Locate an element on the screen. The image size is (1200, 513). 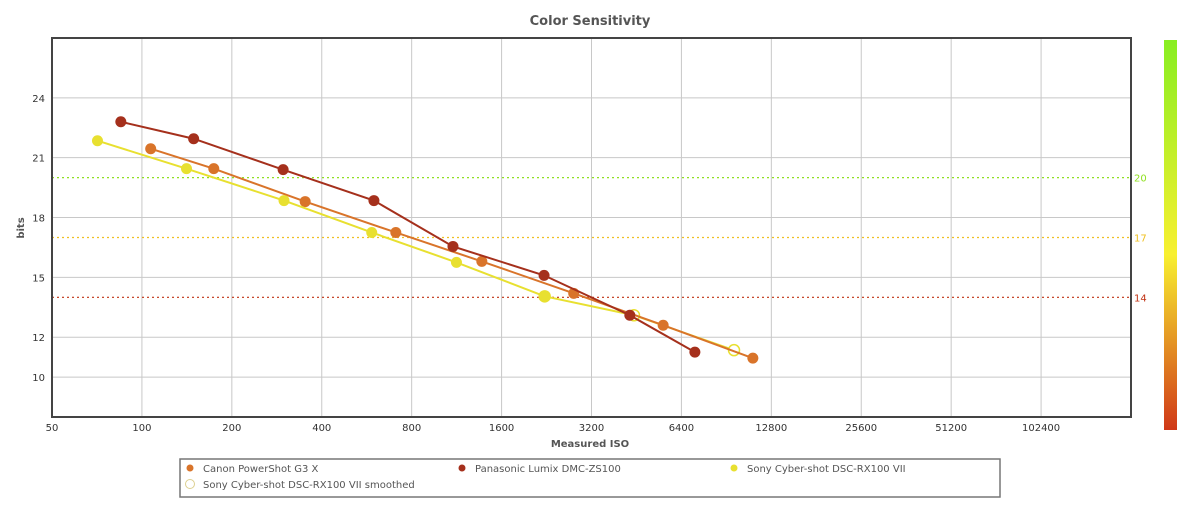
legend-item: Sony Cyber-shot DSC-RX100 VII smoothed is located at coordinates (300, 485).